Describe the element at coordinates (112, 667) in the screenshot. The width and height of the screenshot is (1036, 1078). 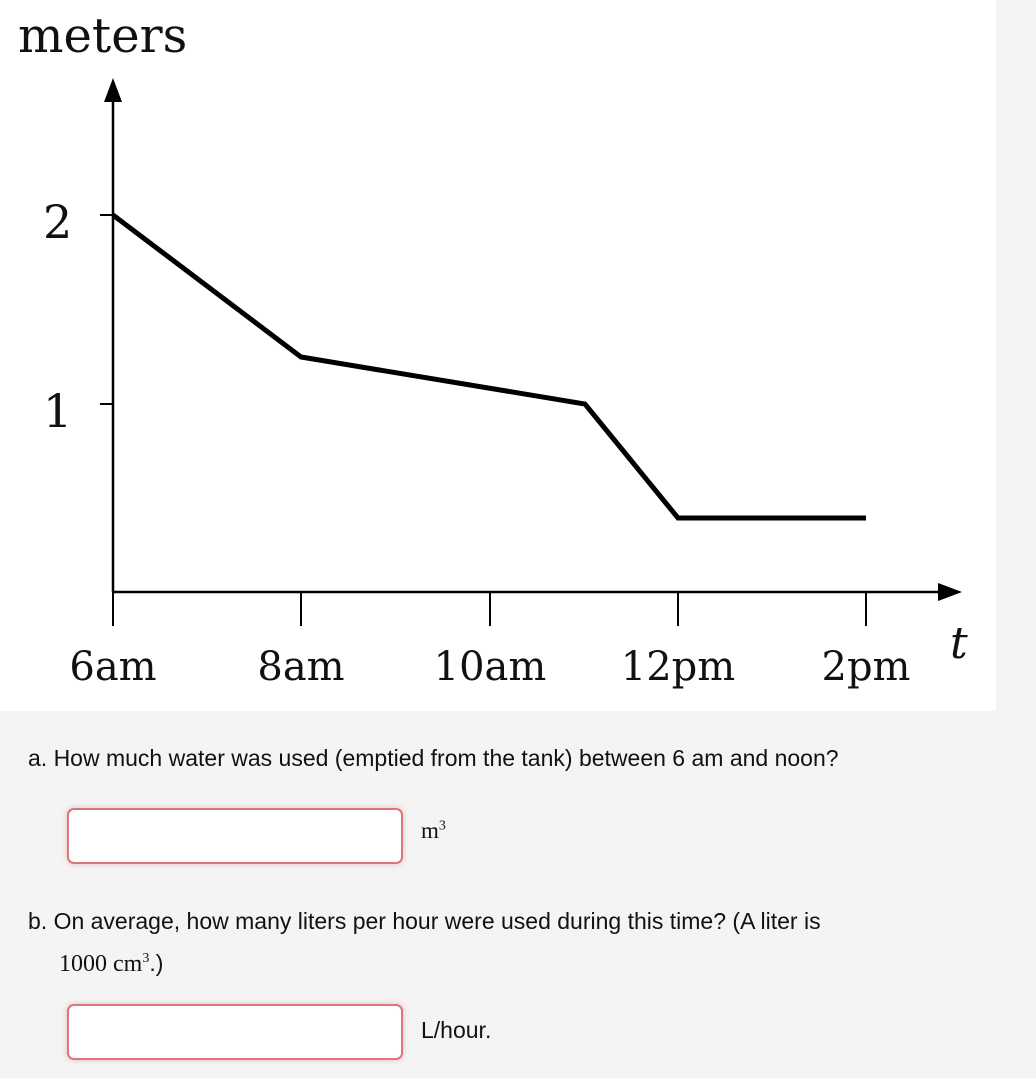
I see `x-tick-label: 6am` at that location.